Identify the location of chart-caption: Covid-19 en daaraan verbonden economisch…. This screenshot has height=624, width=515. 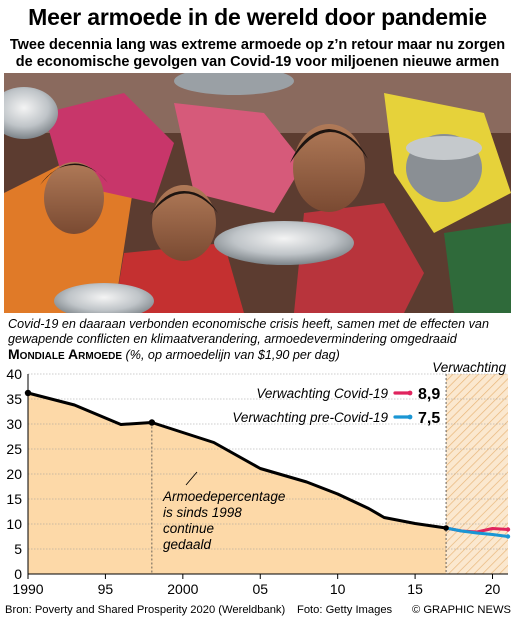
(258, 332).